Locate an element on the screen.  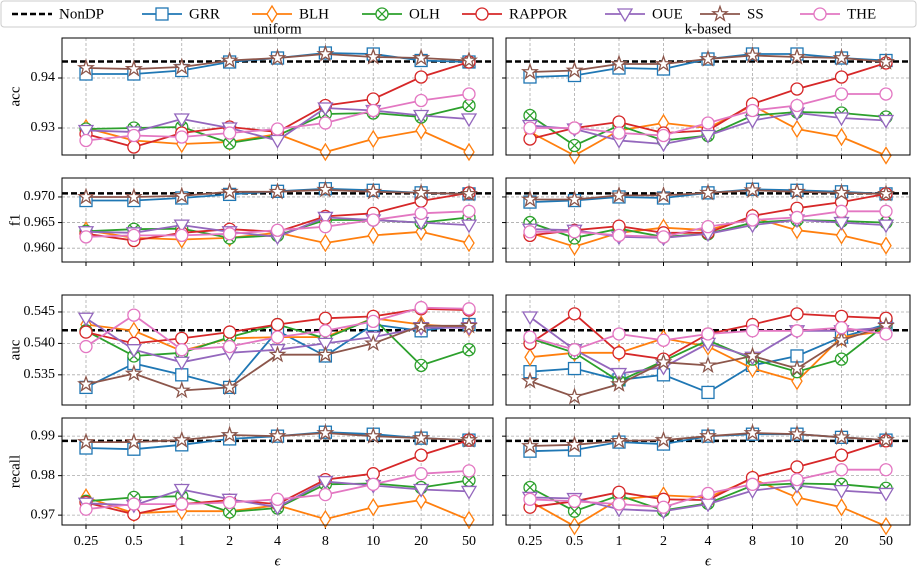
y-tick-label: 0.960 is located at coordinates (40, 247).